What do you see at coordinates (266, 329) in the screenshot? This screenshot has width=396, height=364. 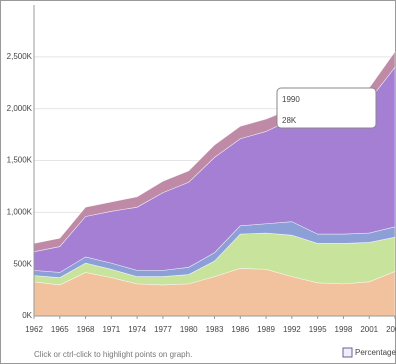 I see `x-tick-label: 1989` at bounding box center [266, 329].